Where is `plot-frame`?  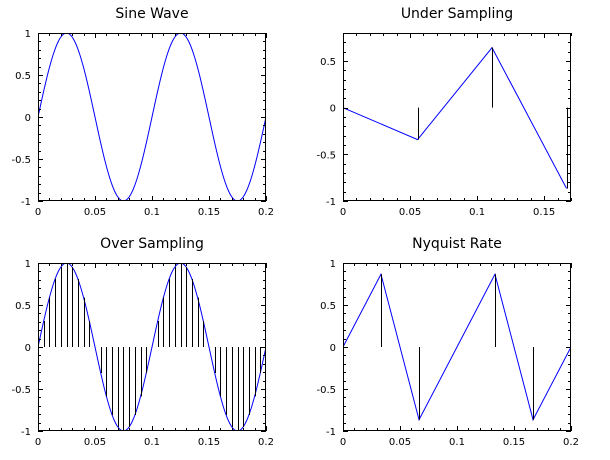
plot-frame is located at coordinates (457, 117).